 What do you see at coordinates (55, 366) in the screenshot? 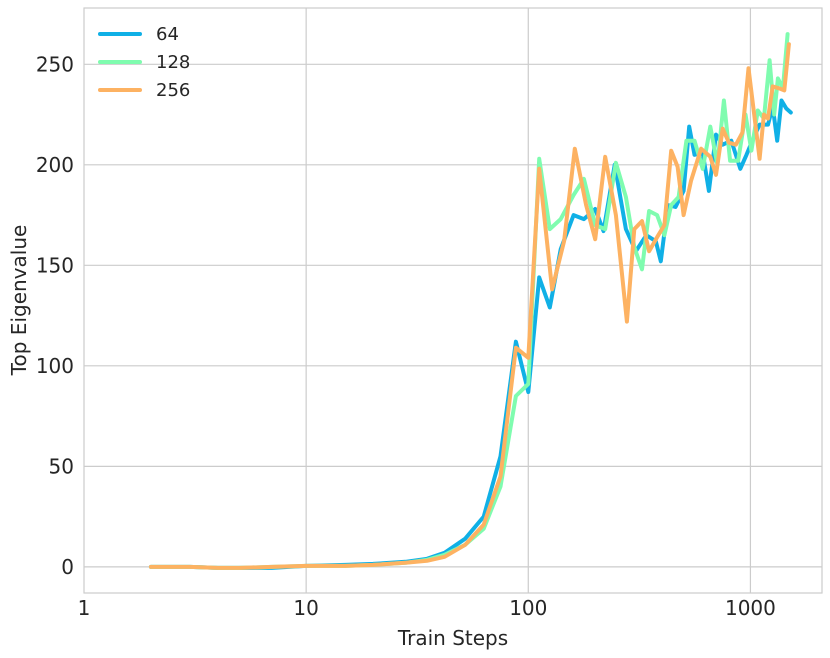
I see `y-tick-label: 100` at bounding box center [55, 366].